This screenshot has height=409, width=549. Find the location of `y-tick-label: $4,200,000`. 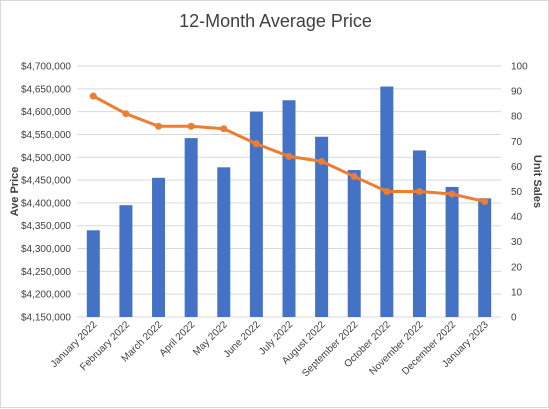

y-tick-label: $4,200,000 is located at coordinates (46, 295).